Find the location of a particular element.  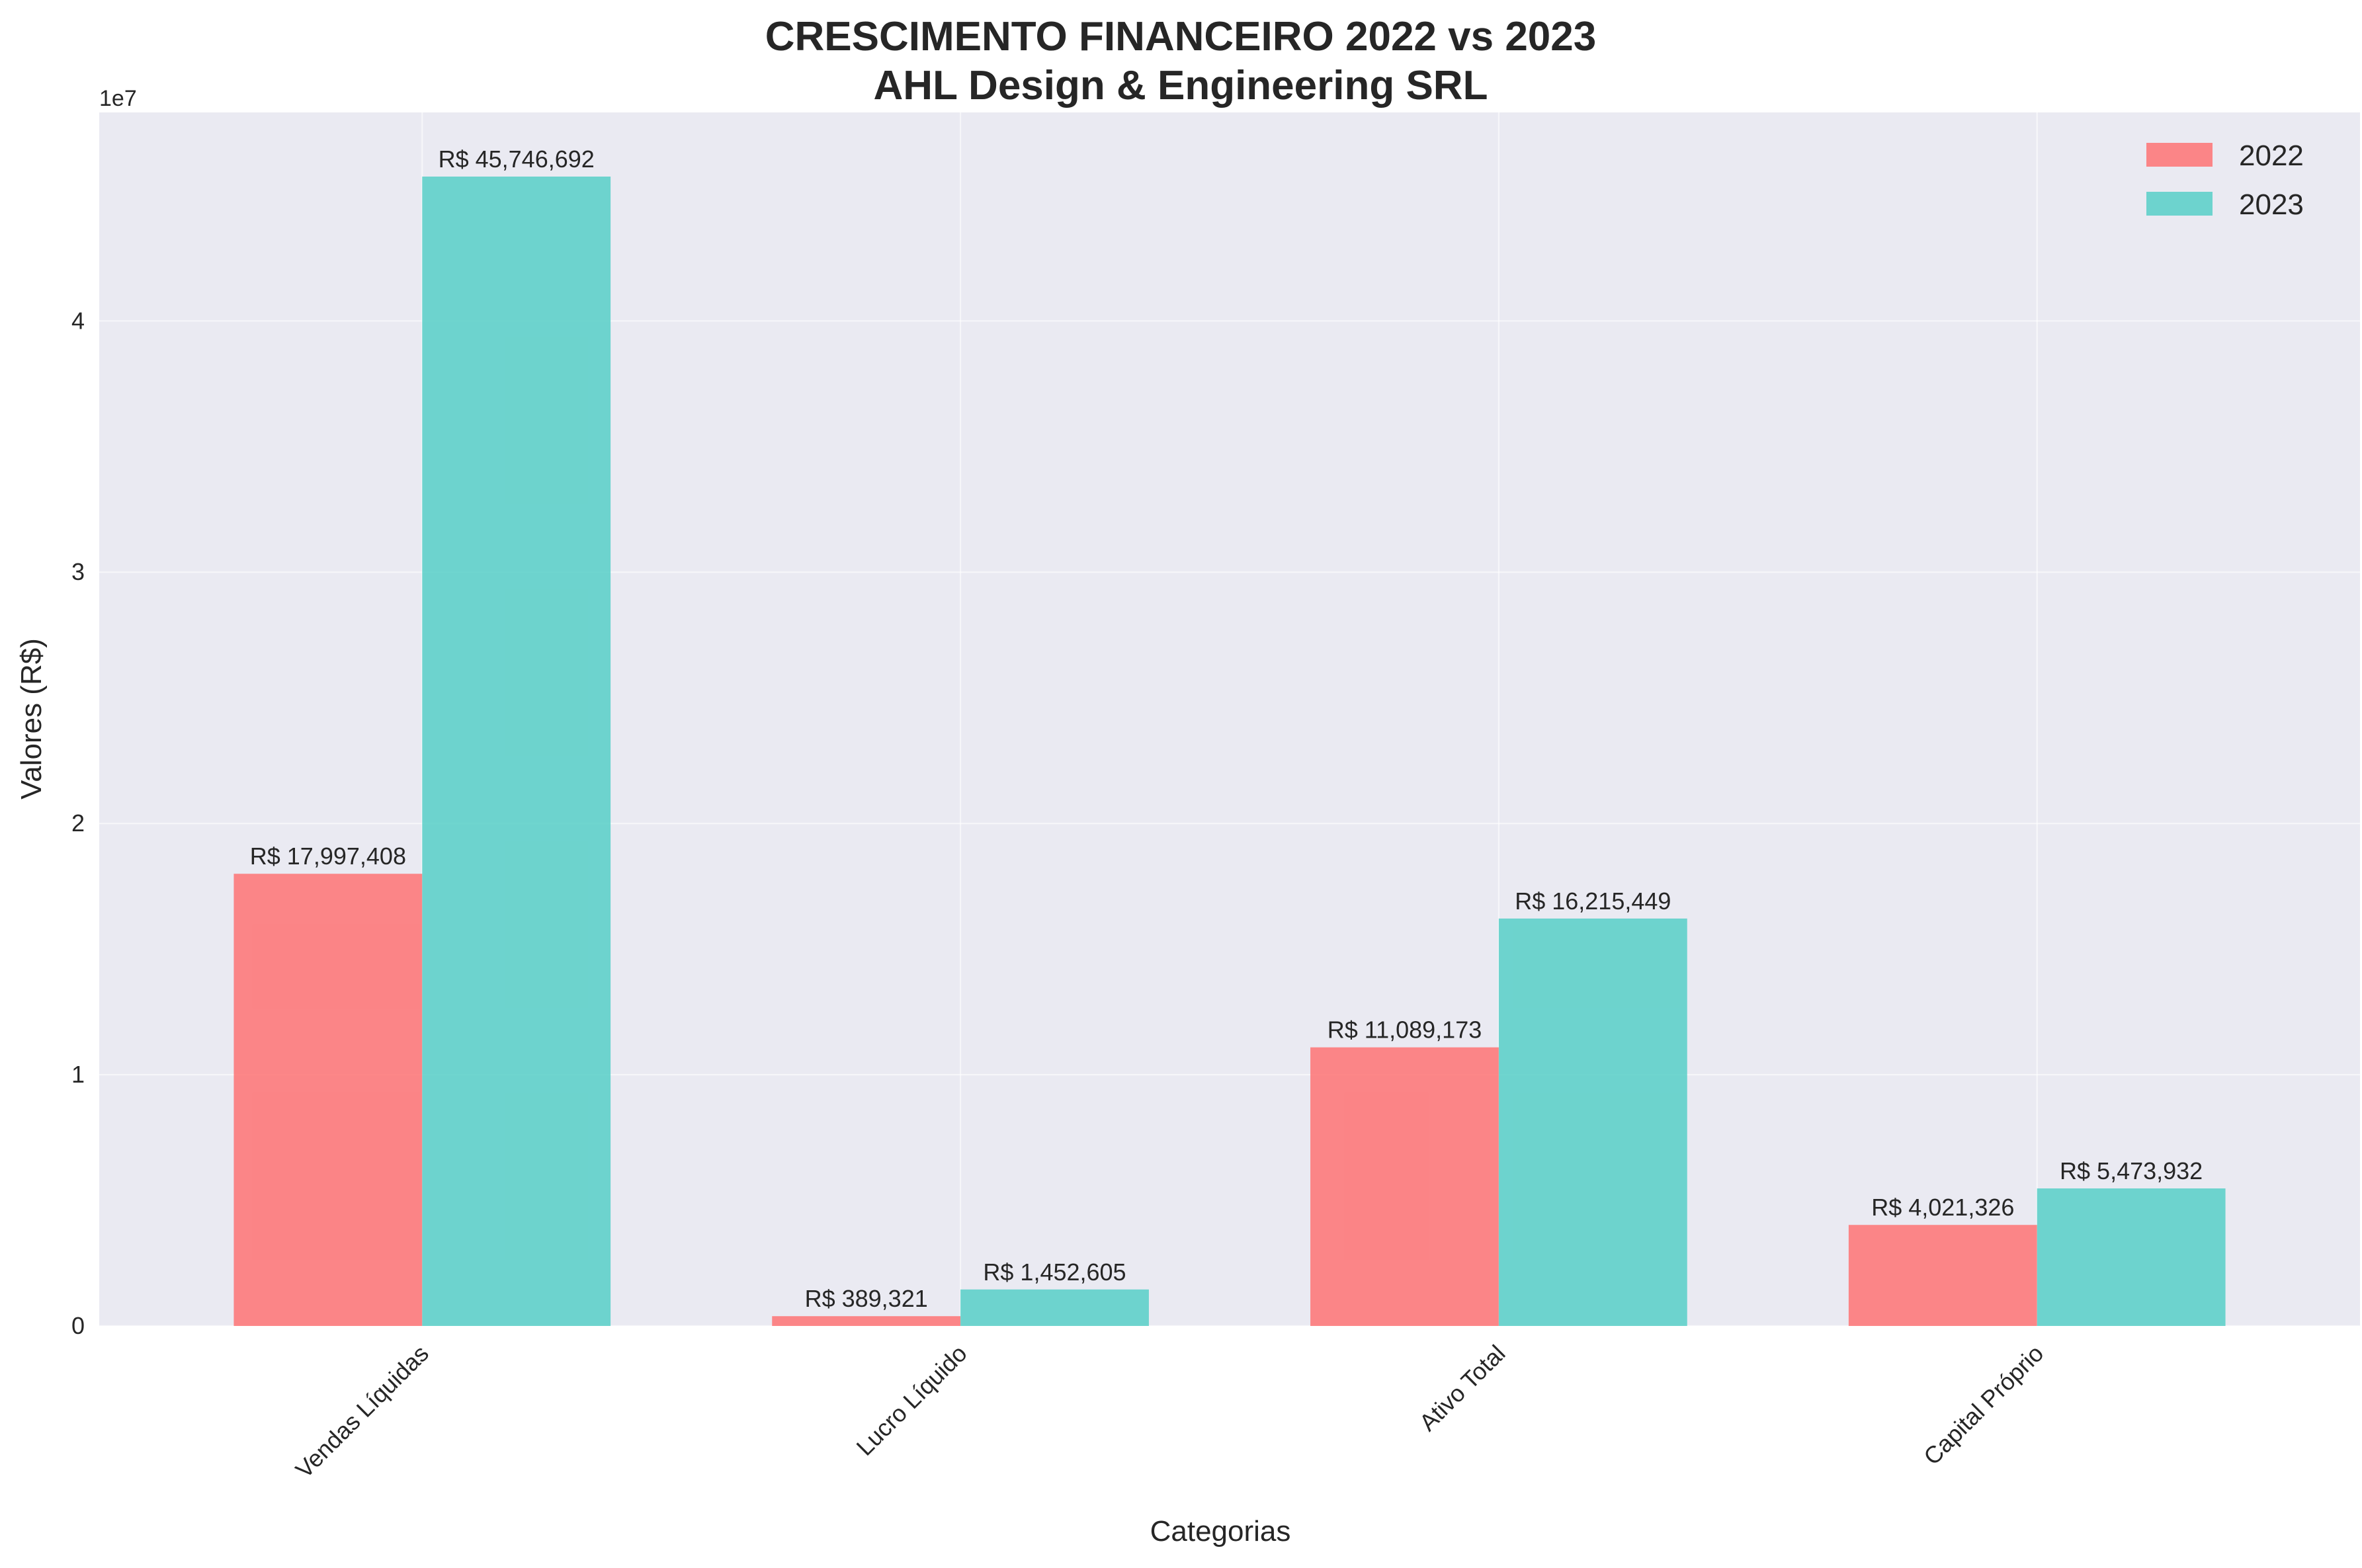

y-tick-label-1: 1 is located at coordinates (78, 1074).